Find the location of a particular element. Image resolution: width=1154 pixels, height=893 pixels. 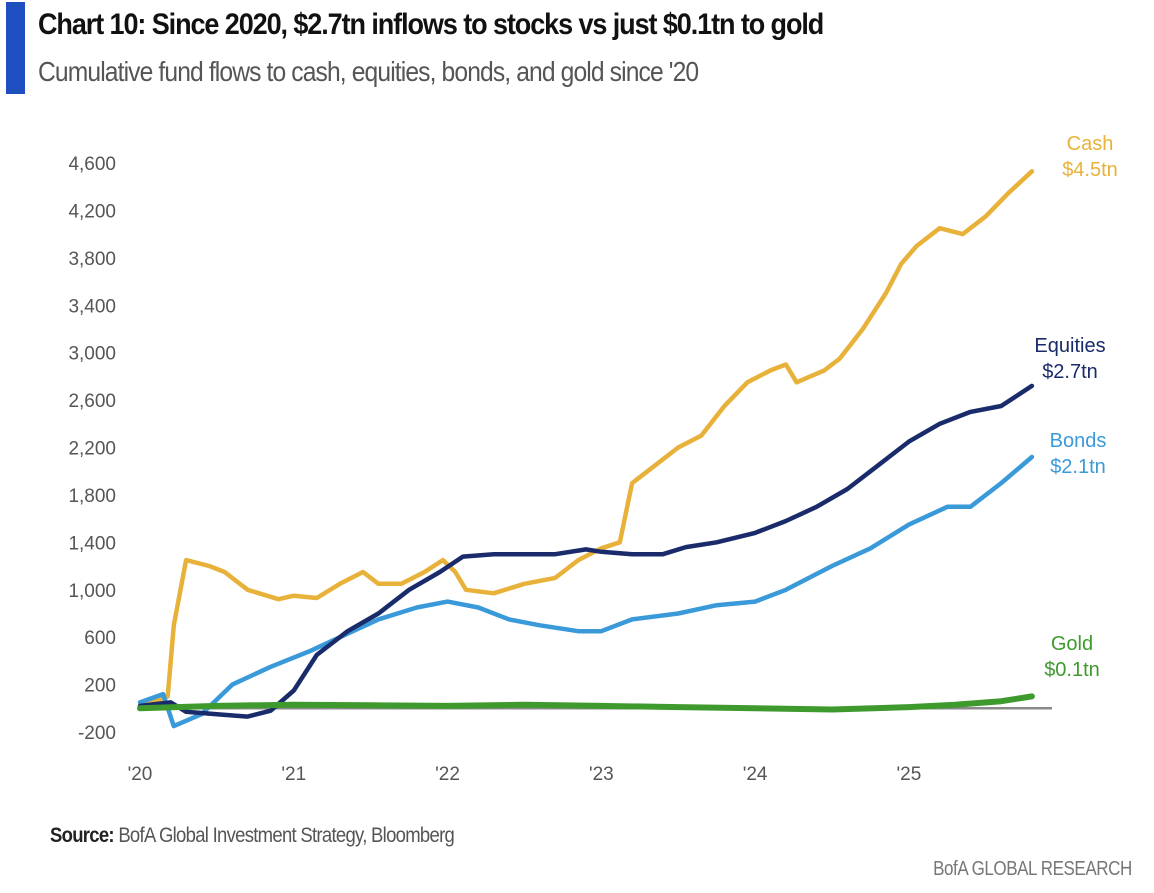

end-label-gold-name: Gold is located at coordinates (1072, 644).